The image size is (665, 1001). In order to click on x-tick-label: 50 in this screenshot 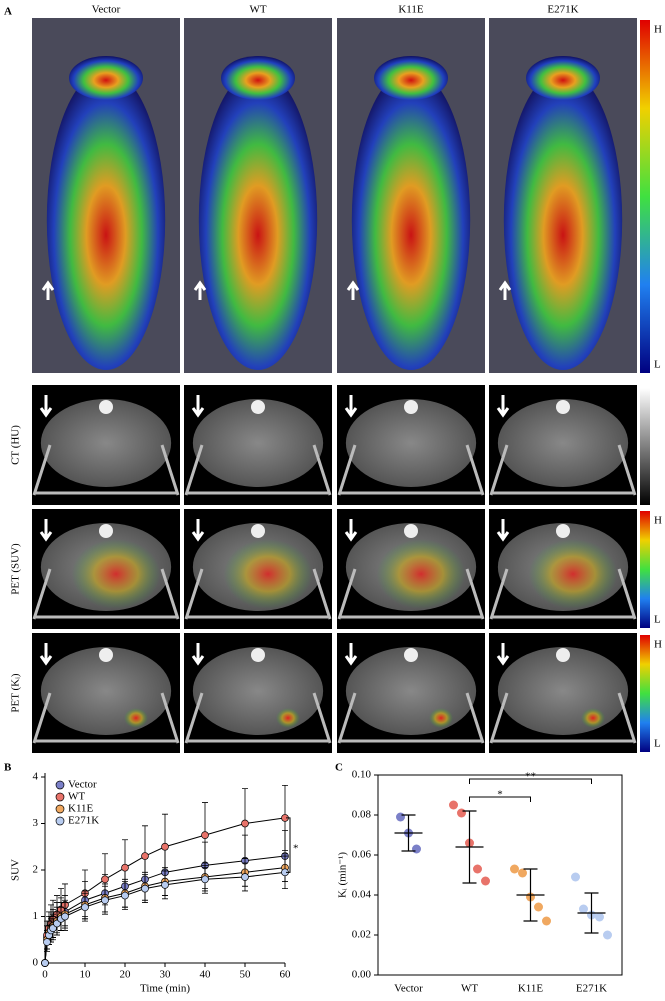, I will do `click(246, 975)`.